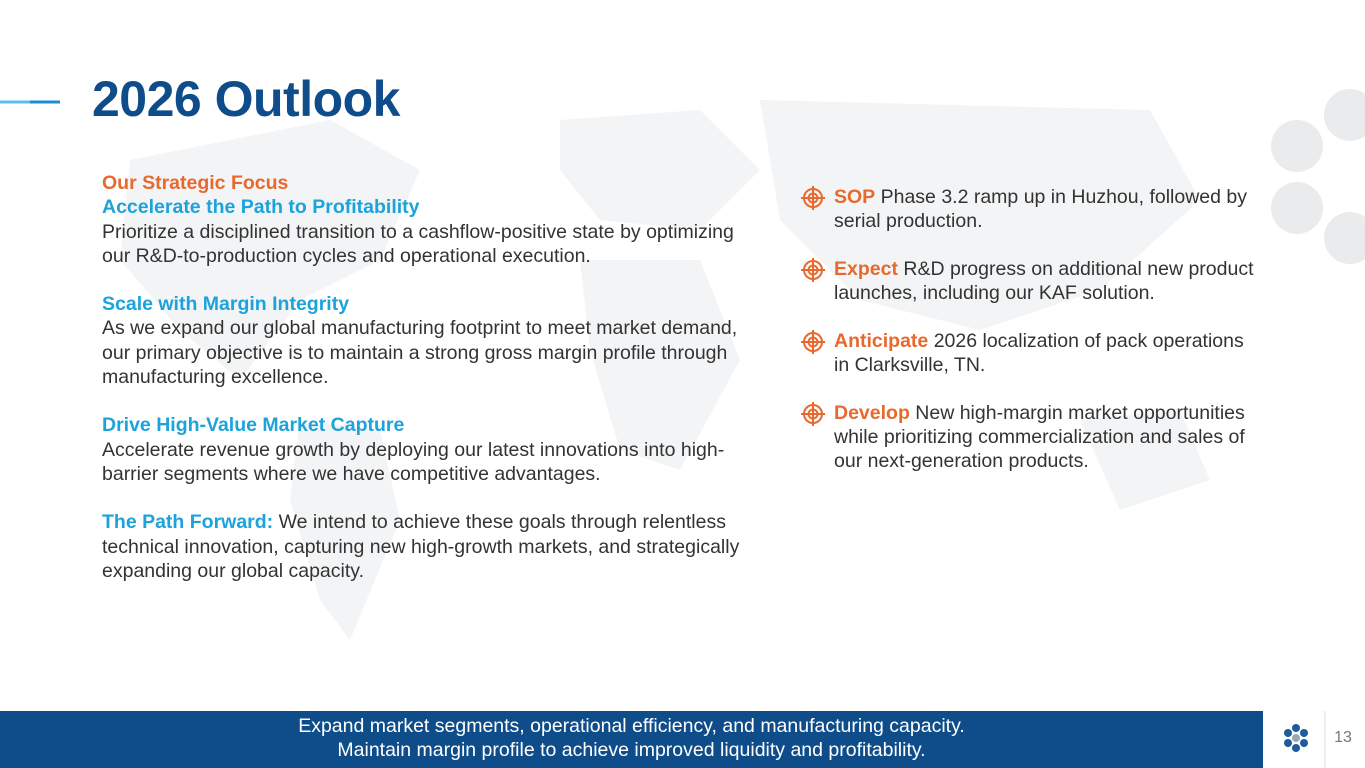 The image size is (1365, 768). I want to click on closing-heading: The Path Forward:, so click(188, 522).